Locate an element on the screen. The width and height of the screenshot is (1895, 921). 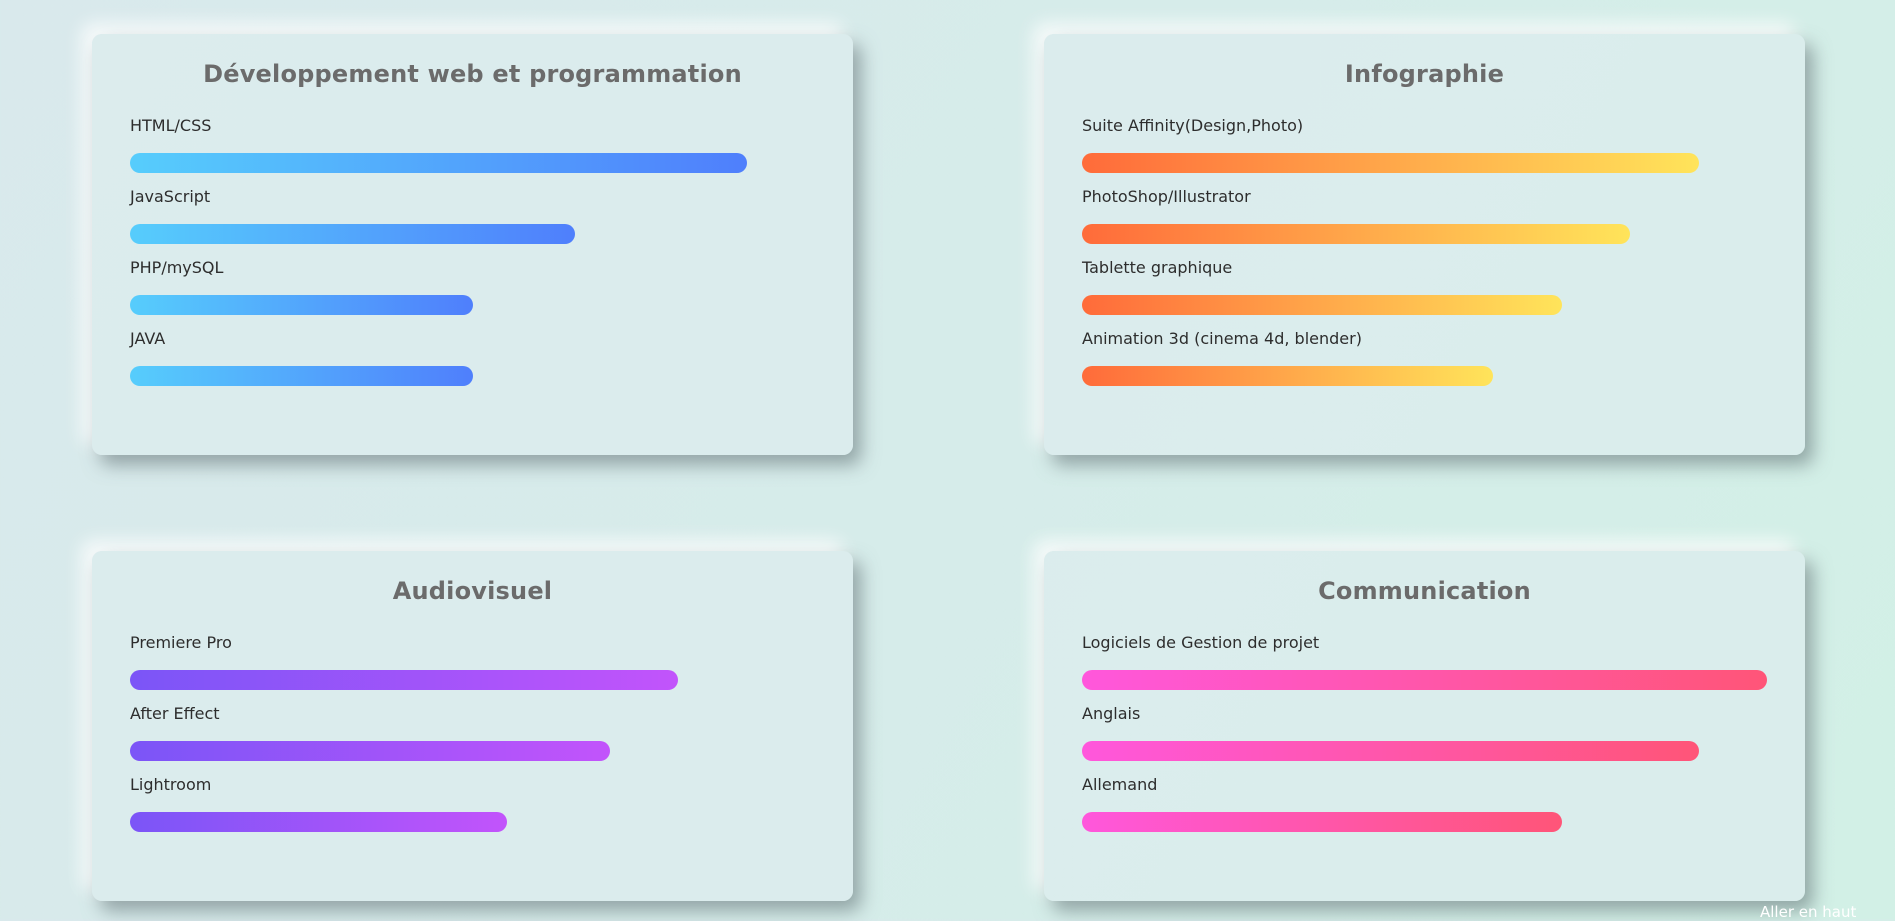
skill-item: HTML/CSS is located at coordinates (472, 150).